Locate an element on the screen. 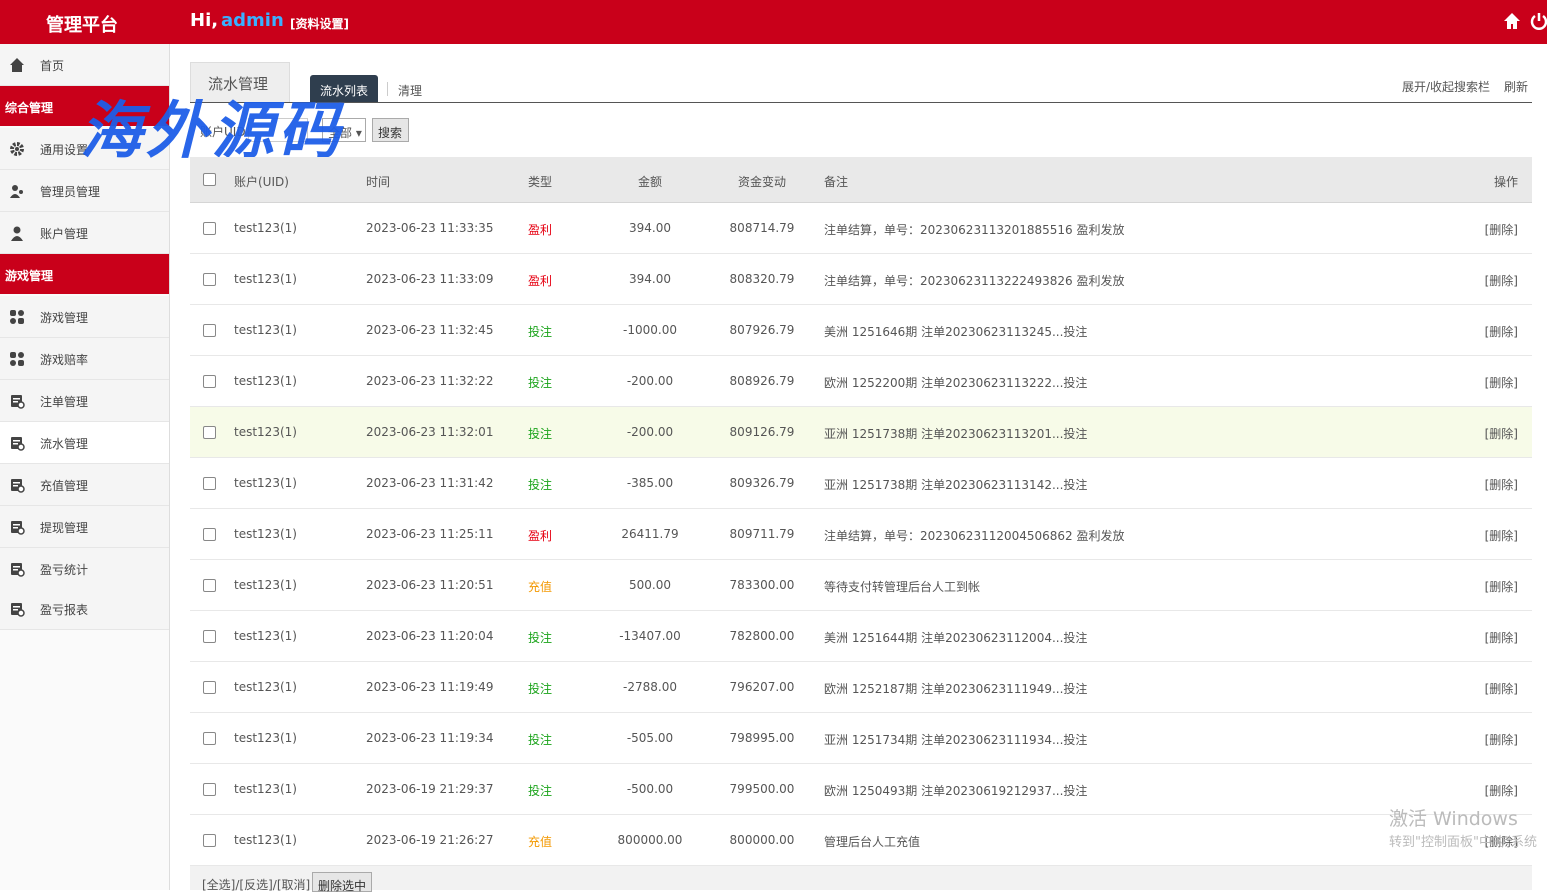 The height and width of the screenshot is (894, 1547). refresh: 刷新 is located at coordinates (1516, 87).